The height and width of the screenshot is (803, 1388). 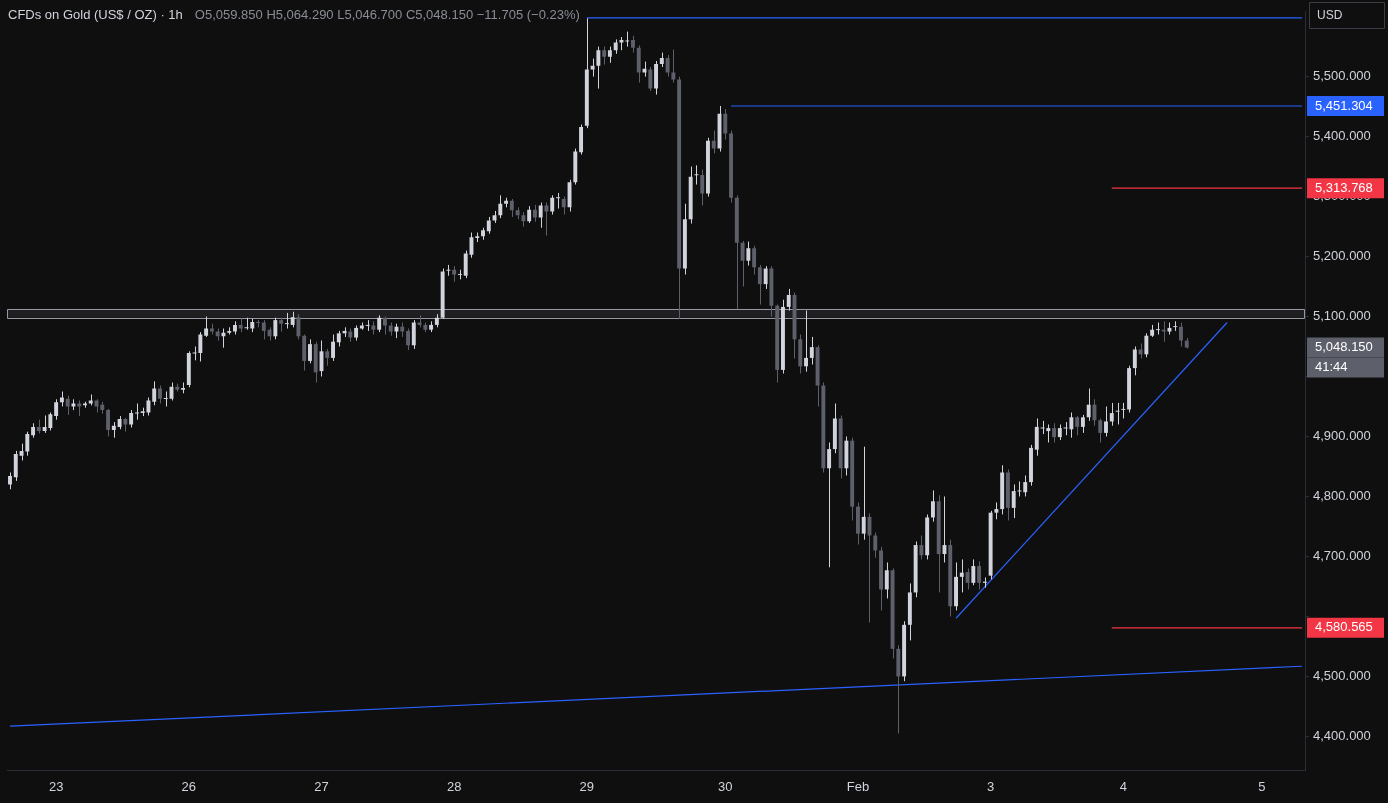 What do you see at coordinates (1342, 556) in the screenshot?
I see `y-tick-label: 4,700.000` at bounding box center [1342, 556].